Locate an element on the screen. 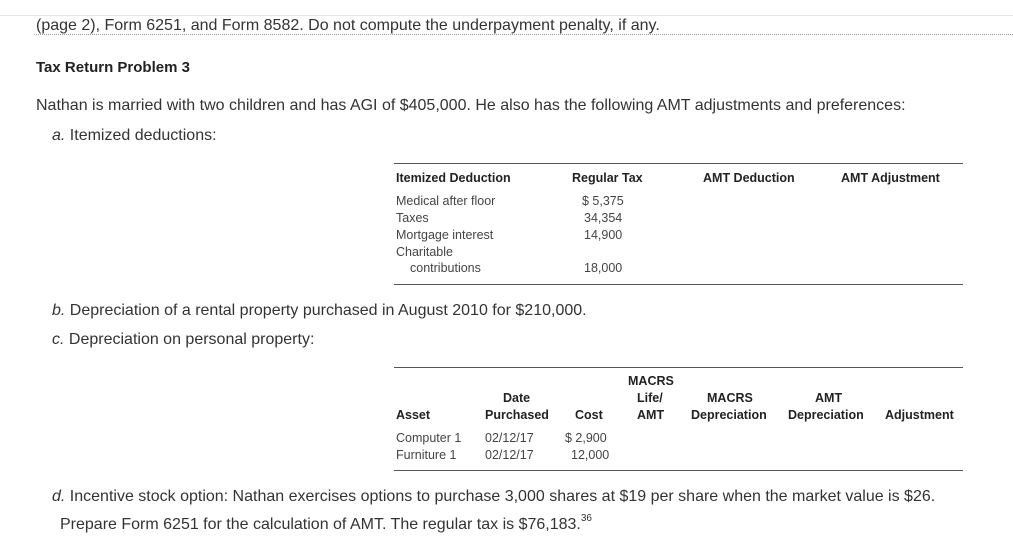 This screenshot has height=551, width=1013. table1-top-rule is located at coordinates (678, 163).